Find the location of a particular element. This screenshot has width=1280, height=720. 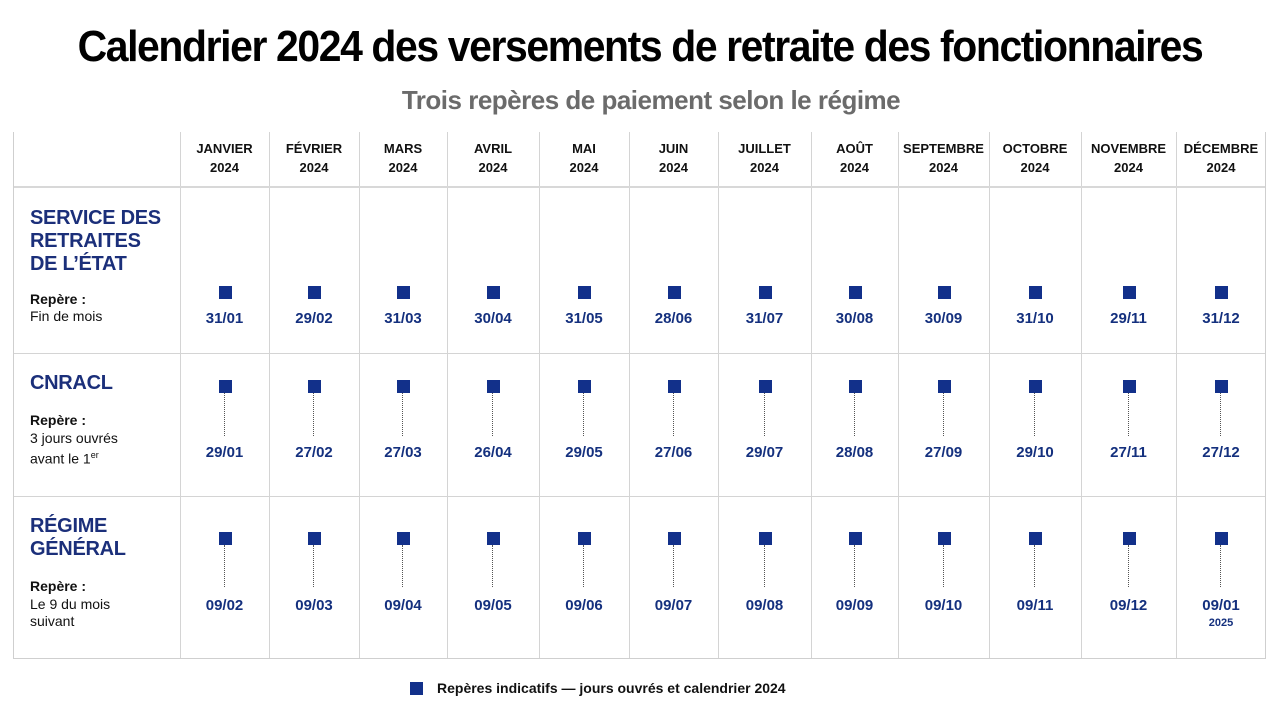

payment-date: 09/05 is located at coordinates (493, 605).